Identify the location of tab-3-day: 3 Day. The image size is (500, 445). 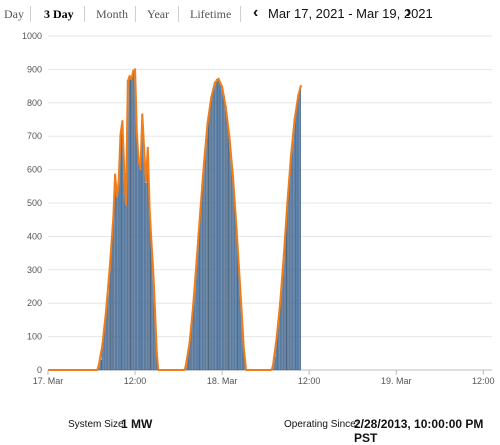
(59, 14).